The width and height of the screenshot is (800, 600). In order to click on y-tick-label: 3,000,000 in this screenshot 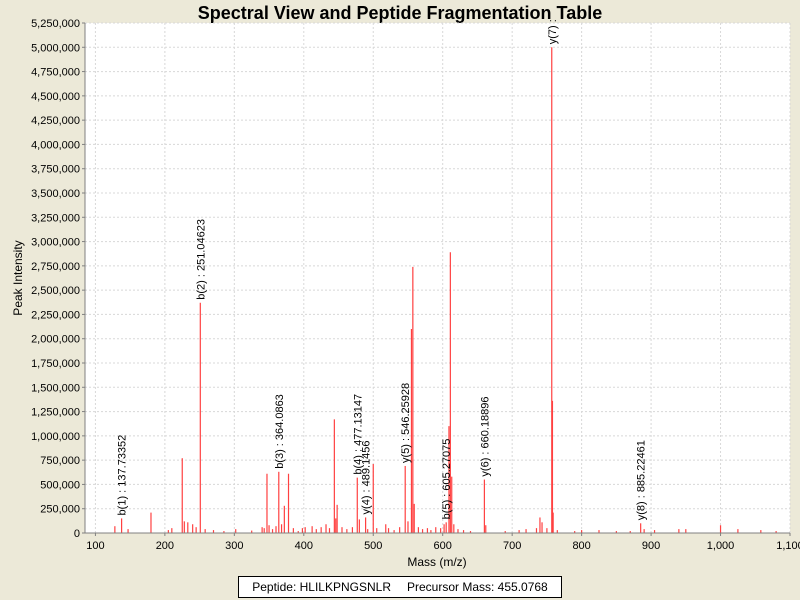, I will do `click(55, 243)`.